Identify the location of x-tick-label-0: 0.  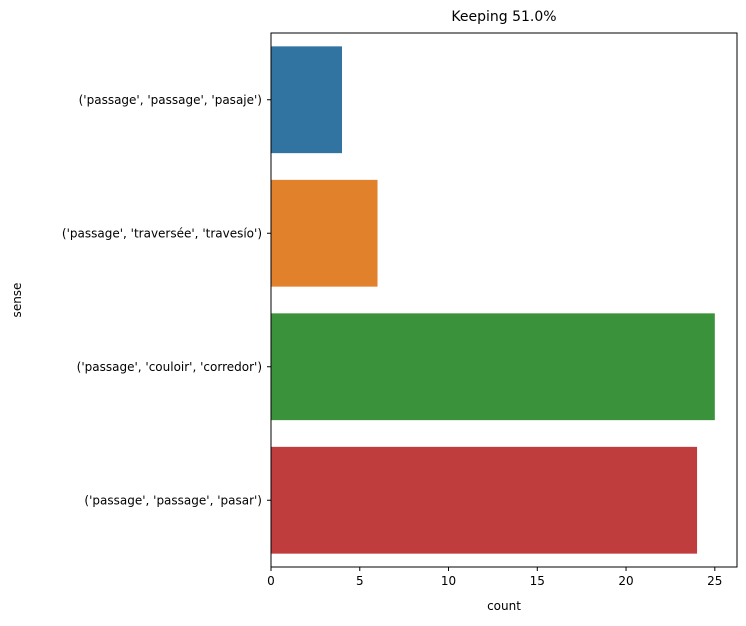
(271, 581).